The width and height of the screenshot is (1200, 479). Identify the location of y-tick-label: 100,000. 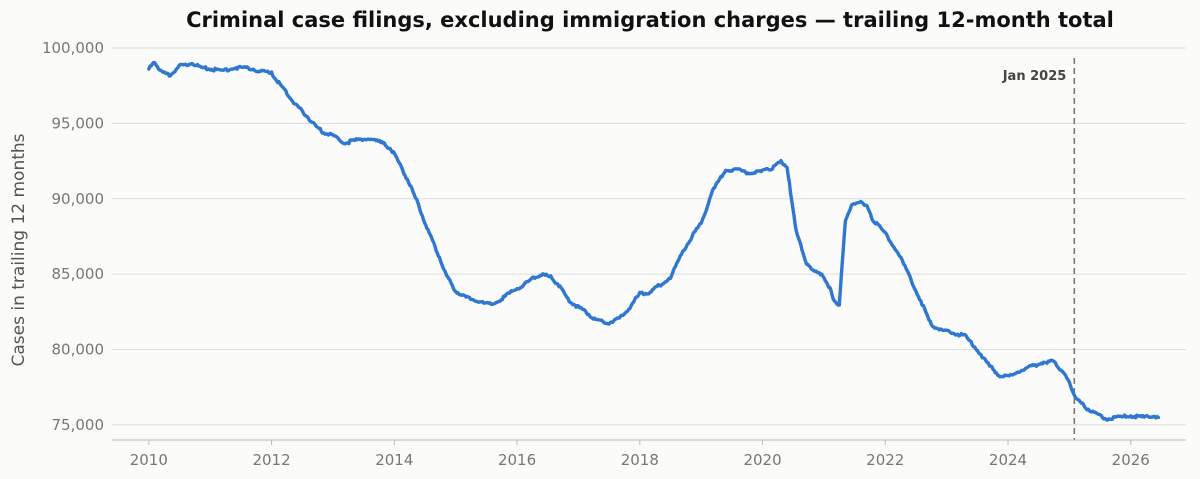
(73, 48).